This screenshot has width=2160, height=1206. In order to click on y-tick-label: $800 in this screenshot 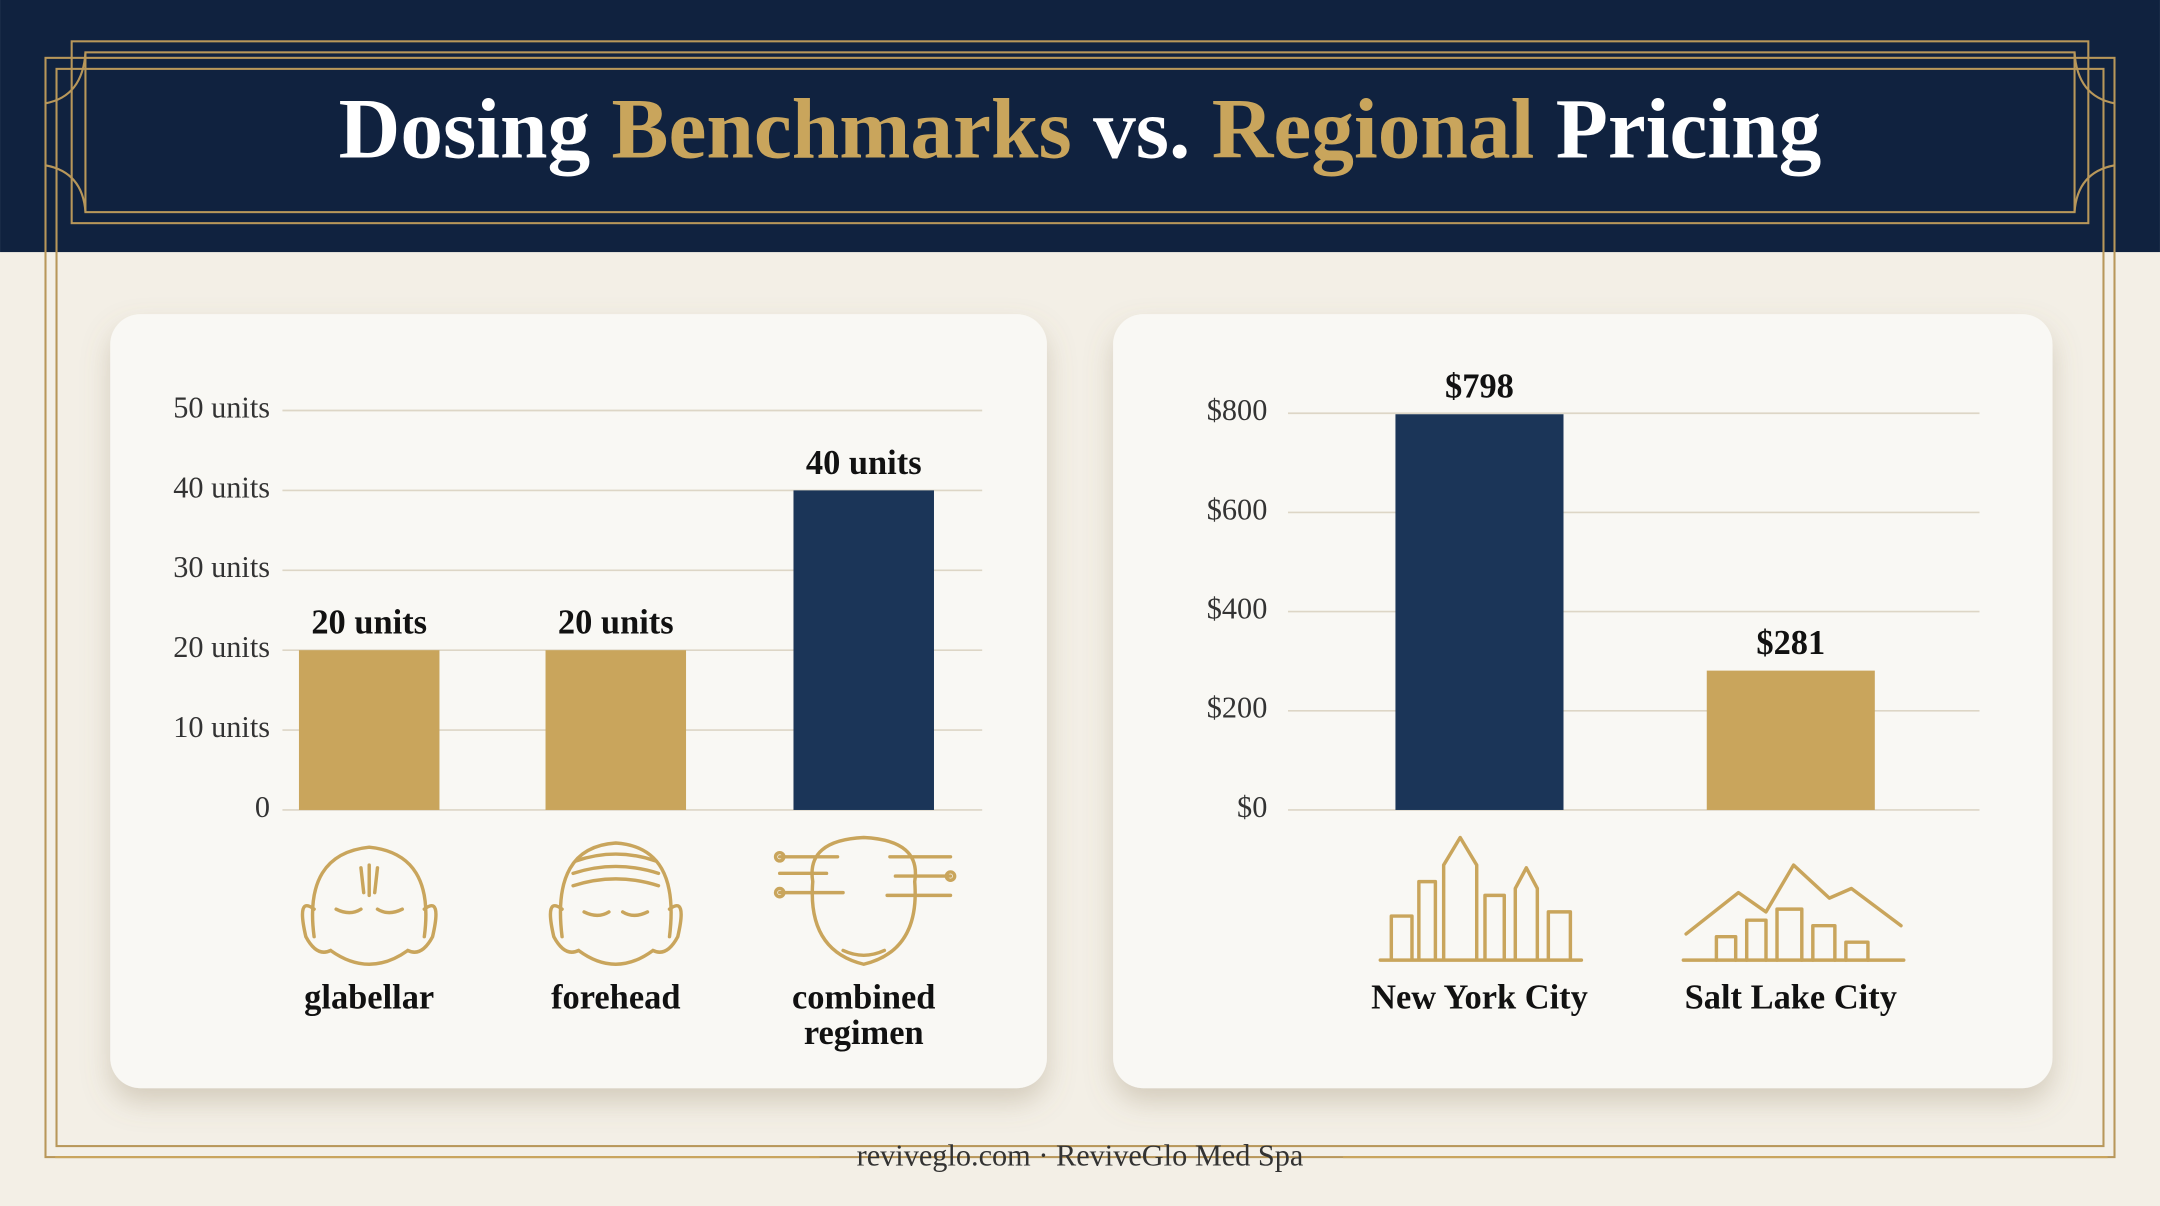, I will do `click(1237, 410)`.